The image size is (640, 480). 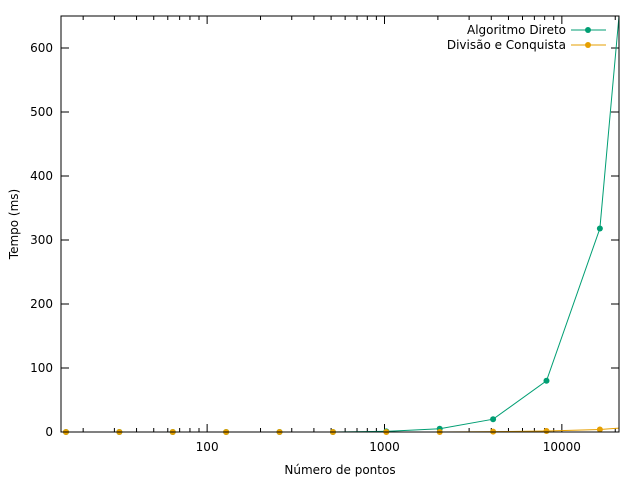 I want to click on y-tick-label: 200, so click(x=41, y=304).